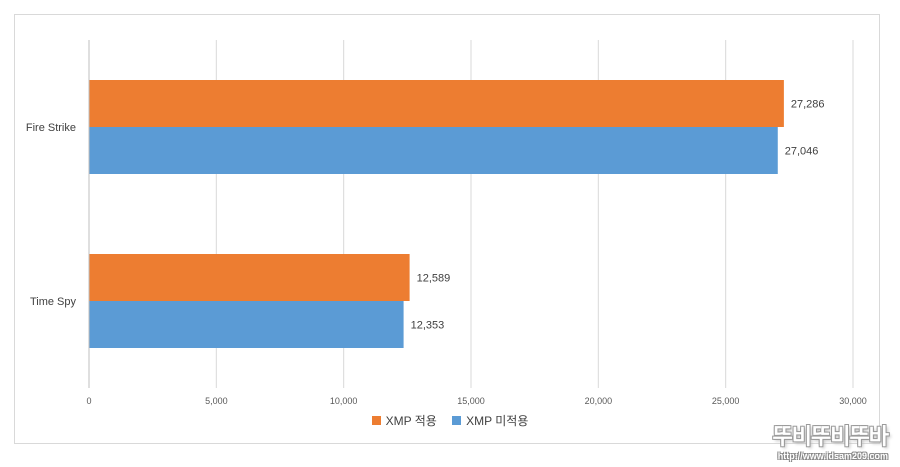  What do you see at coordinates (428, 326) in the screenshot?
I see `data-label-1-1: 12,353` at bounding box center [428, 326].